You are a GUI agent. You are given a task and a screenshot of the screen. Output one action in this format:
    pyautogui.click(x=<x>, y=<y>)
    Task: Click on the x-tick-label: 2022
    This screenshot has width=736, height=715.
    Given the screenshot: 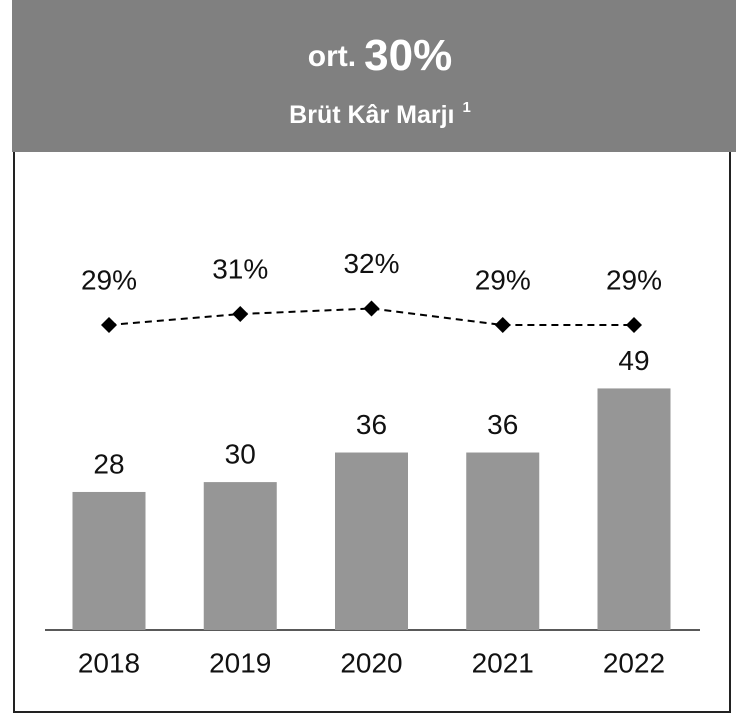 What is the action you would take?
    pyautogui.click(x=634, y=662)
    